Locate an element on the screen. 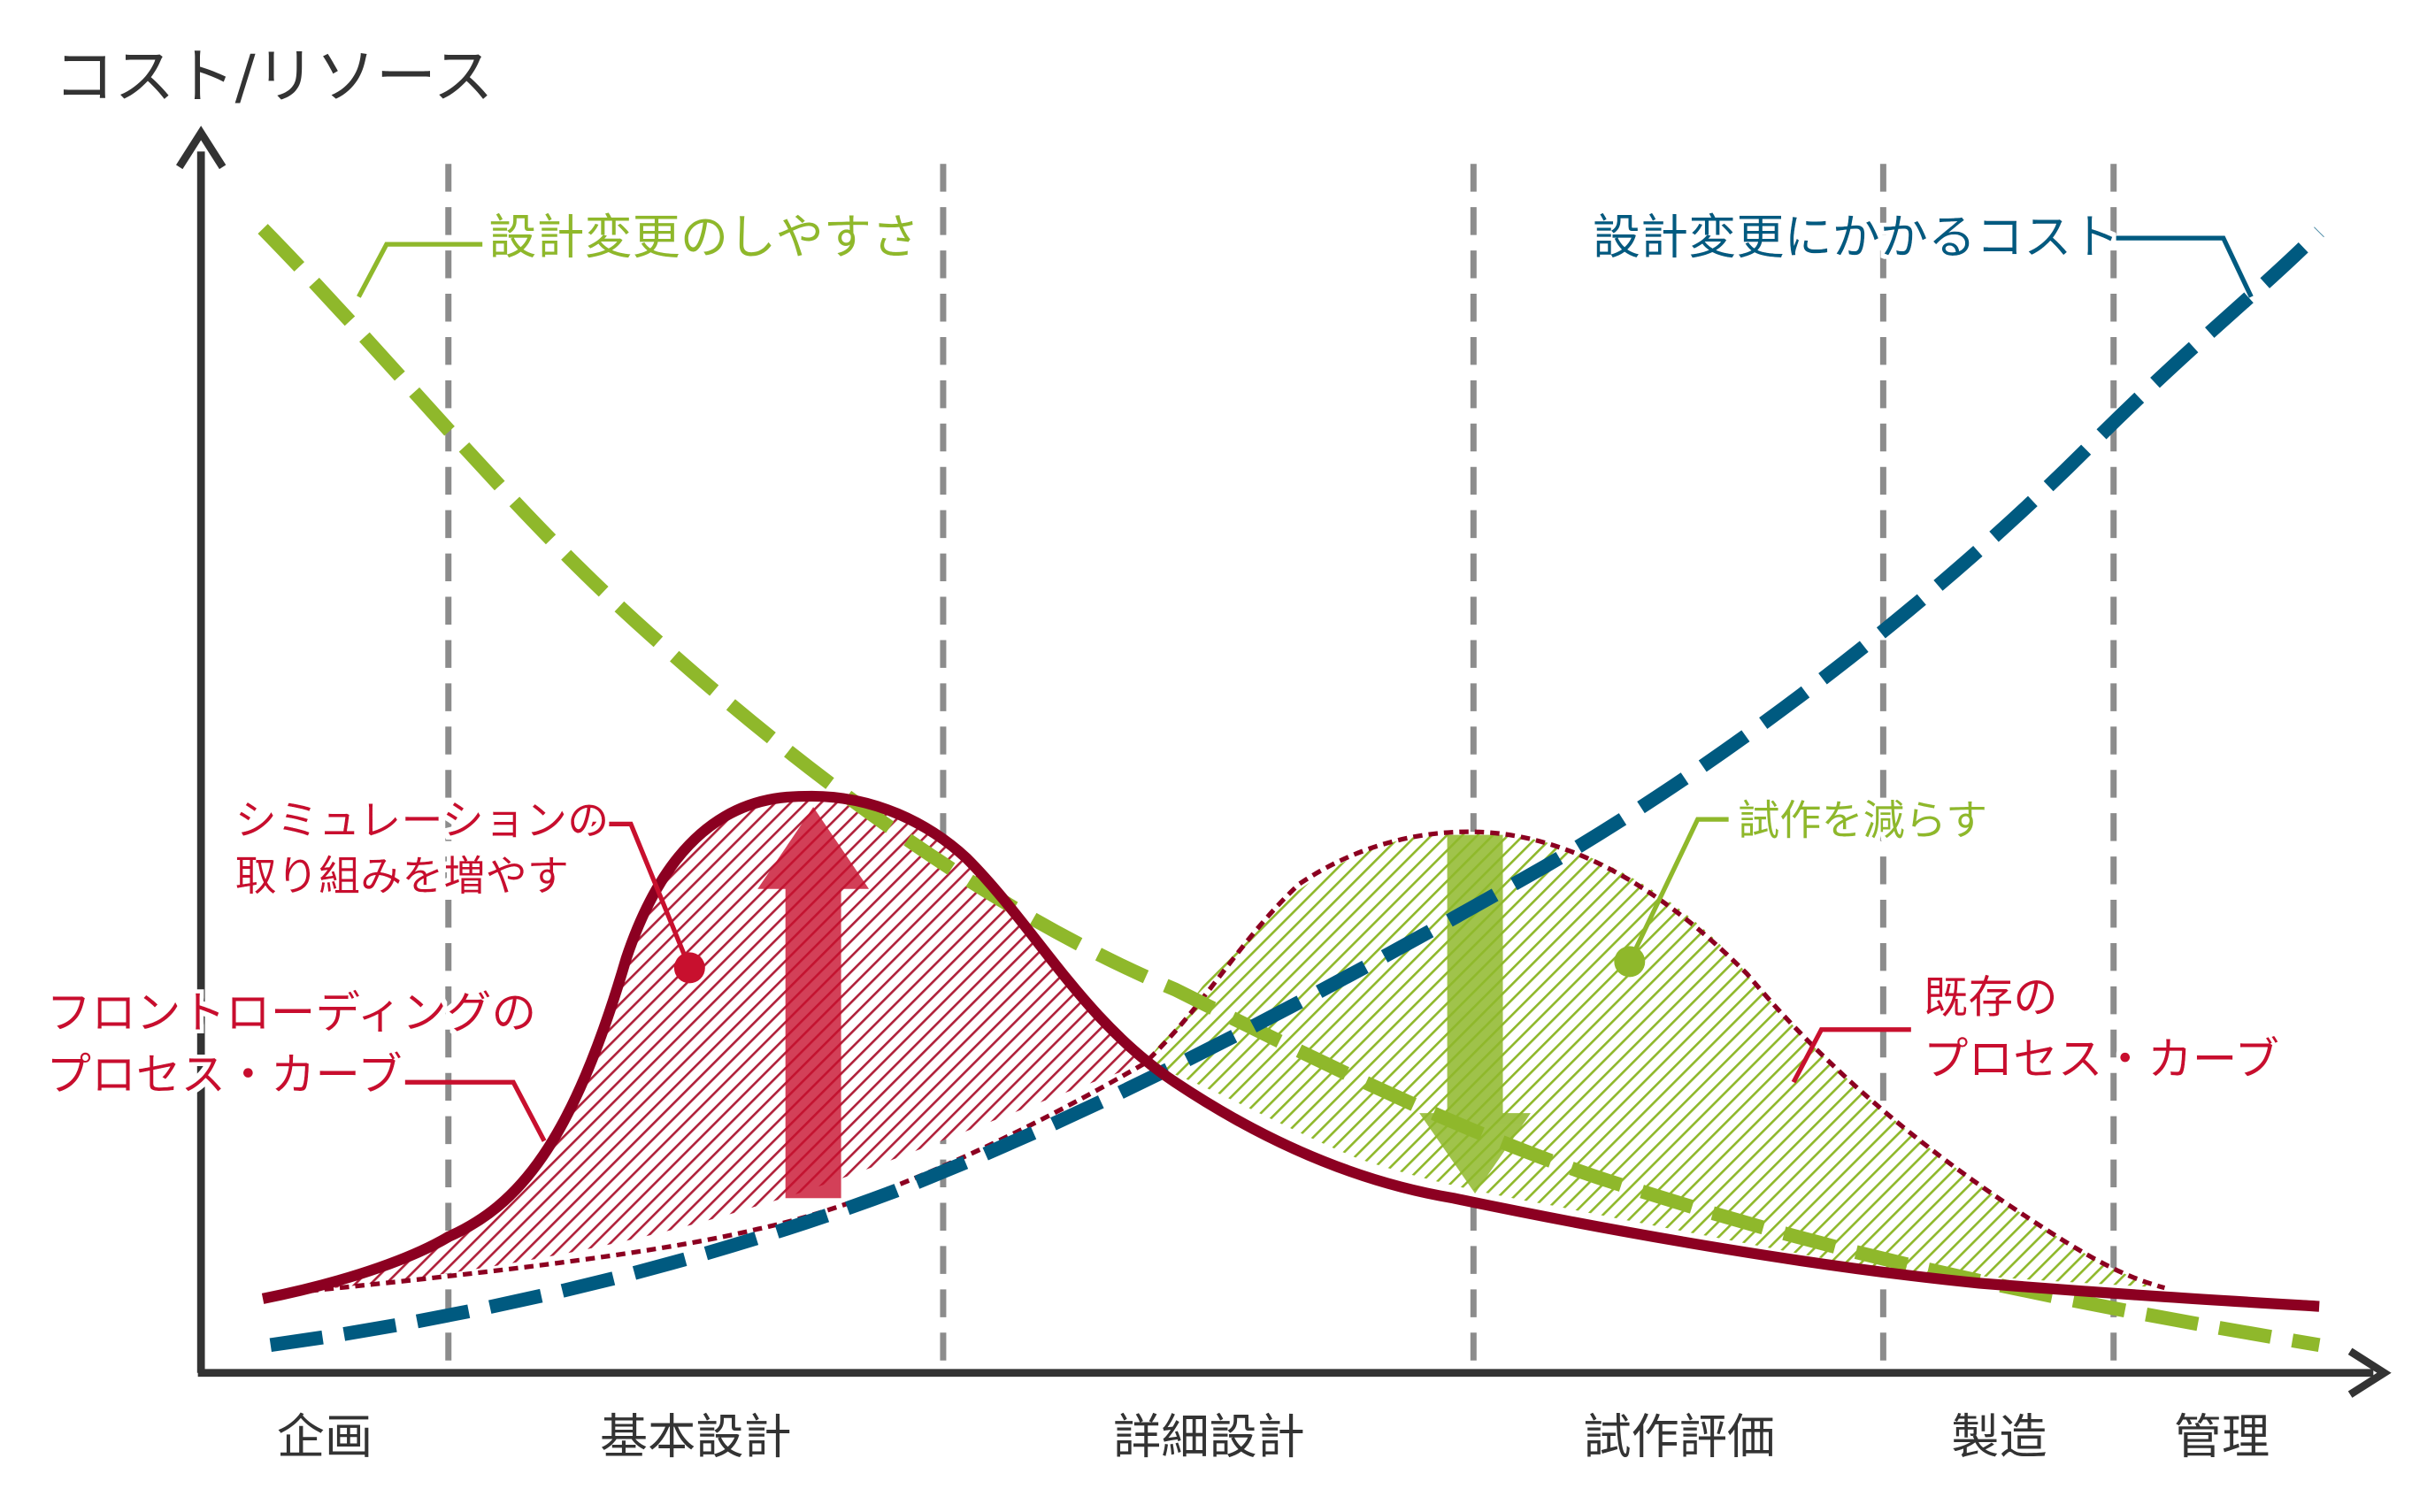 The image size is (2412, 1512). existing-label: 既存の プロセス・カーブ is located at coordinates (2101, 1029).